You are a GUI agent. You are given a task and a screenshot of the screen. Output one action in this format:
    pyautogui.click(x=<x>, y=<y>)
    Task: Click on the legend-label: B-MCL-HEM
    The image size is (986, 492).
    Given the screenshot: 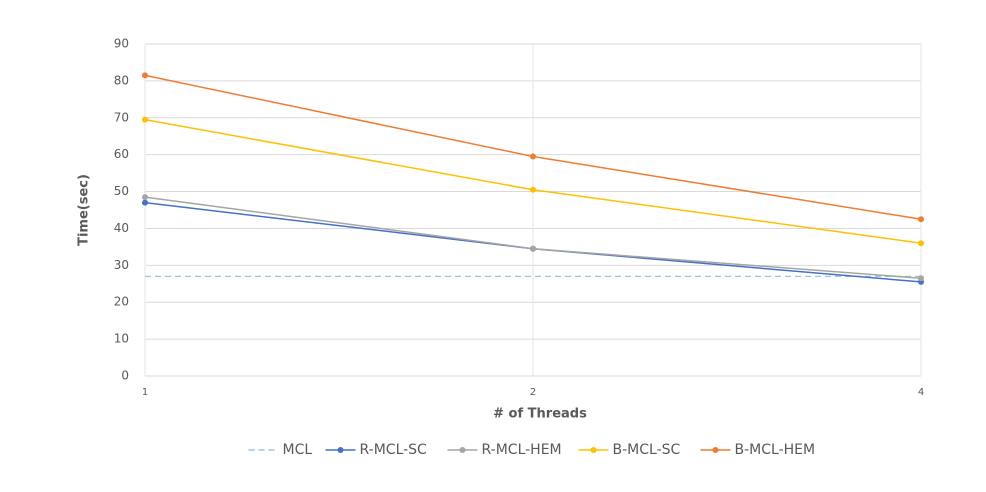 What is the action you would take?
    pyautogui.click(x=775, y=450)
    